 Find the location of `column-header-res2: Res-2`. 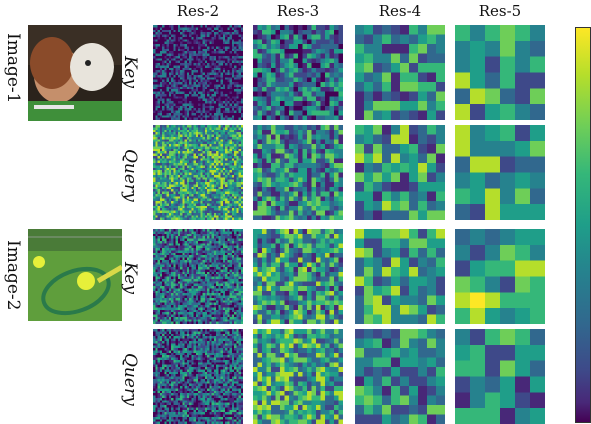

column-header-res2: Res-2 is located at coordinates (198, 11).